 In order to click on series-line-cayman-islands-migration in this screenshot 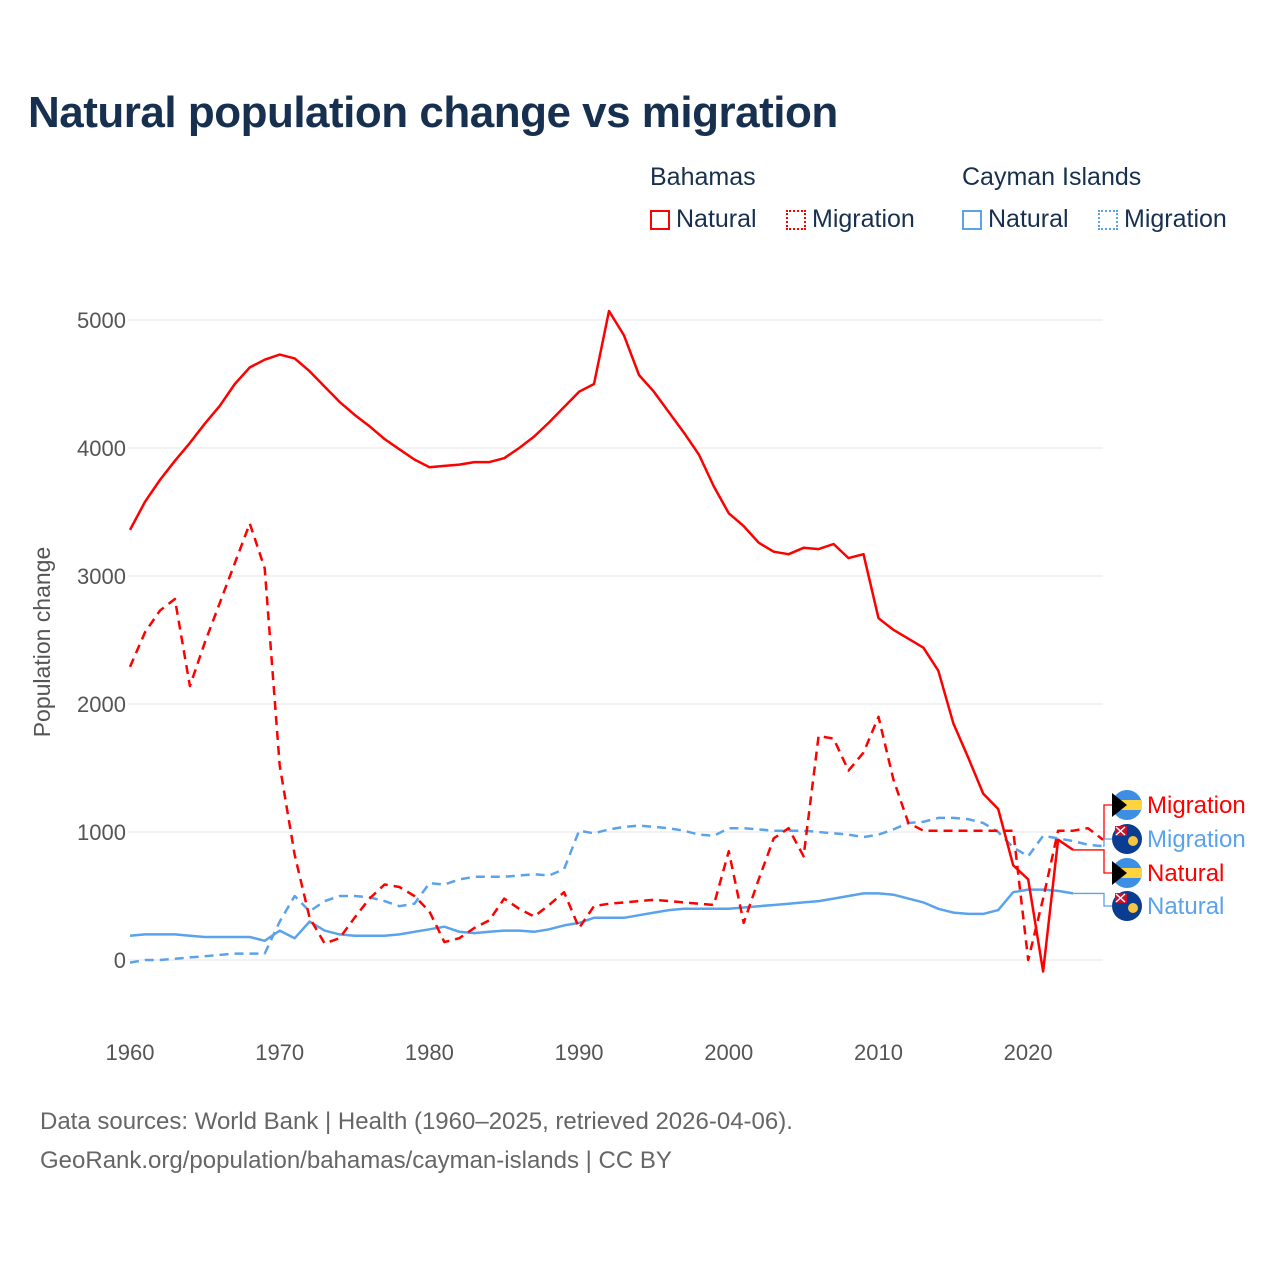, I will do `click(616, 890)`.